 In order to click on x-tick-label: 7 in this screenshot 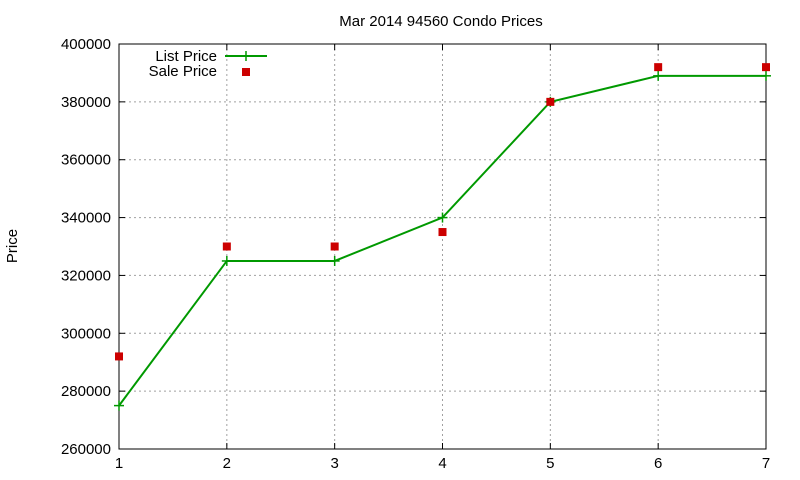, I will do `click(766, 463)`.